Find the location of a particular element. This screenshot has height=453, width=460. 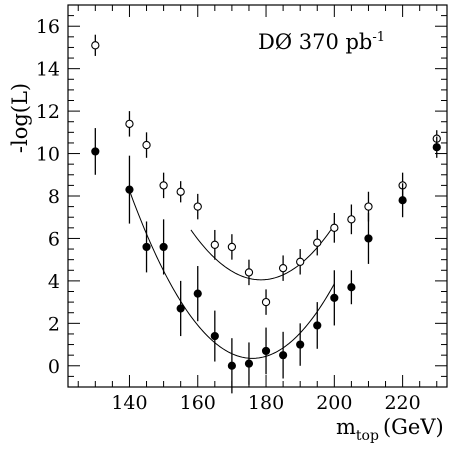

x-tick-label: 200 is located at coordinates (334, 403).